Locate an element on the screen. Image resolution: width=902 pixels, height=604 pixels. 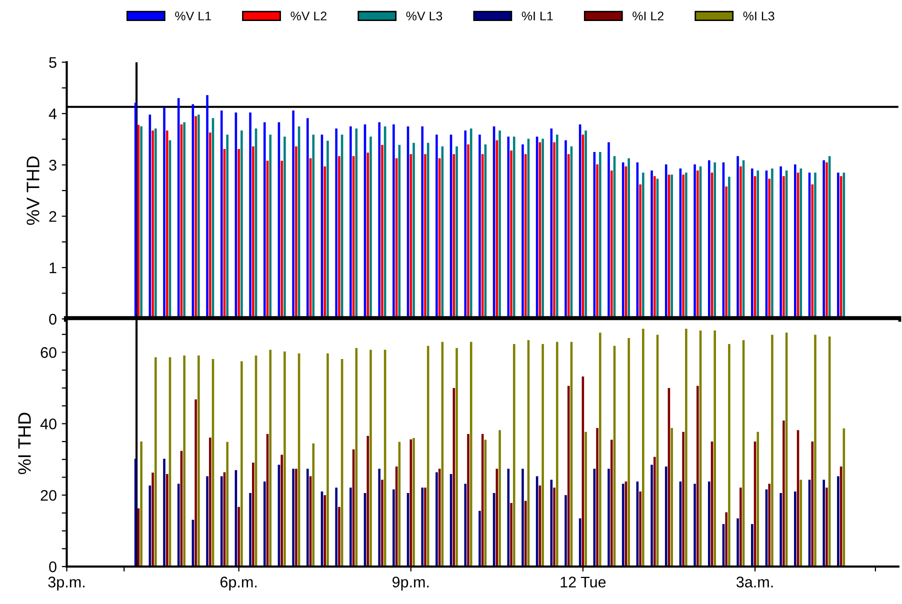
legend-label: %V L2 is located at coordinates (308, 16).